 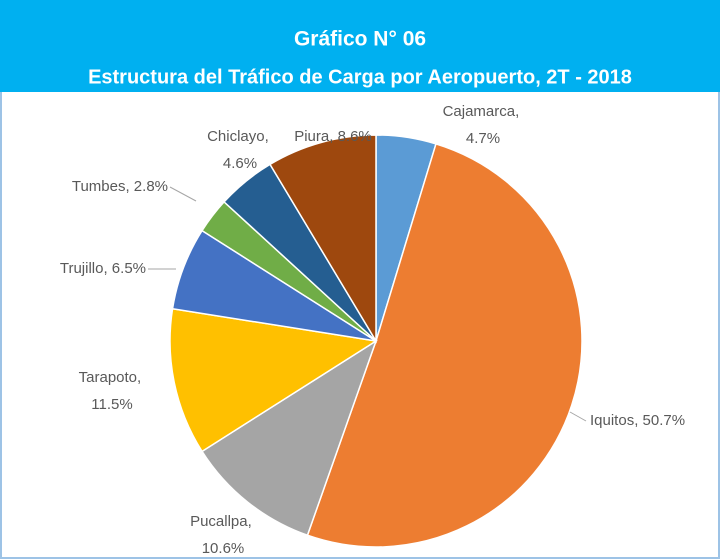 What do you see at coordinates (637, 420) in the screenshot?
I see `data-label: Iquitos, 50.7%` at bounding box center [637, 420].